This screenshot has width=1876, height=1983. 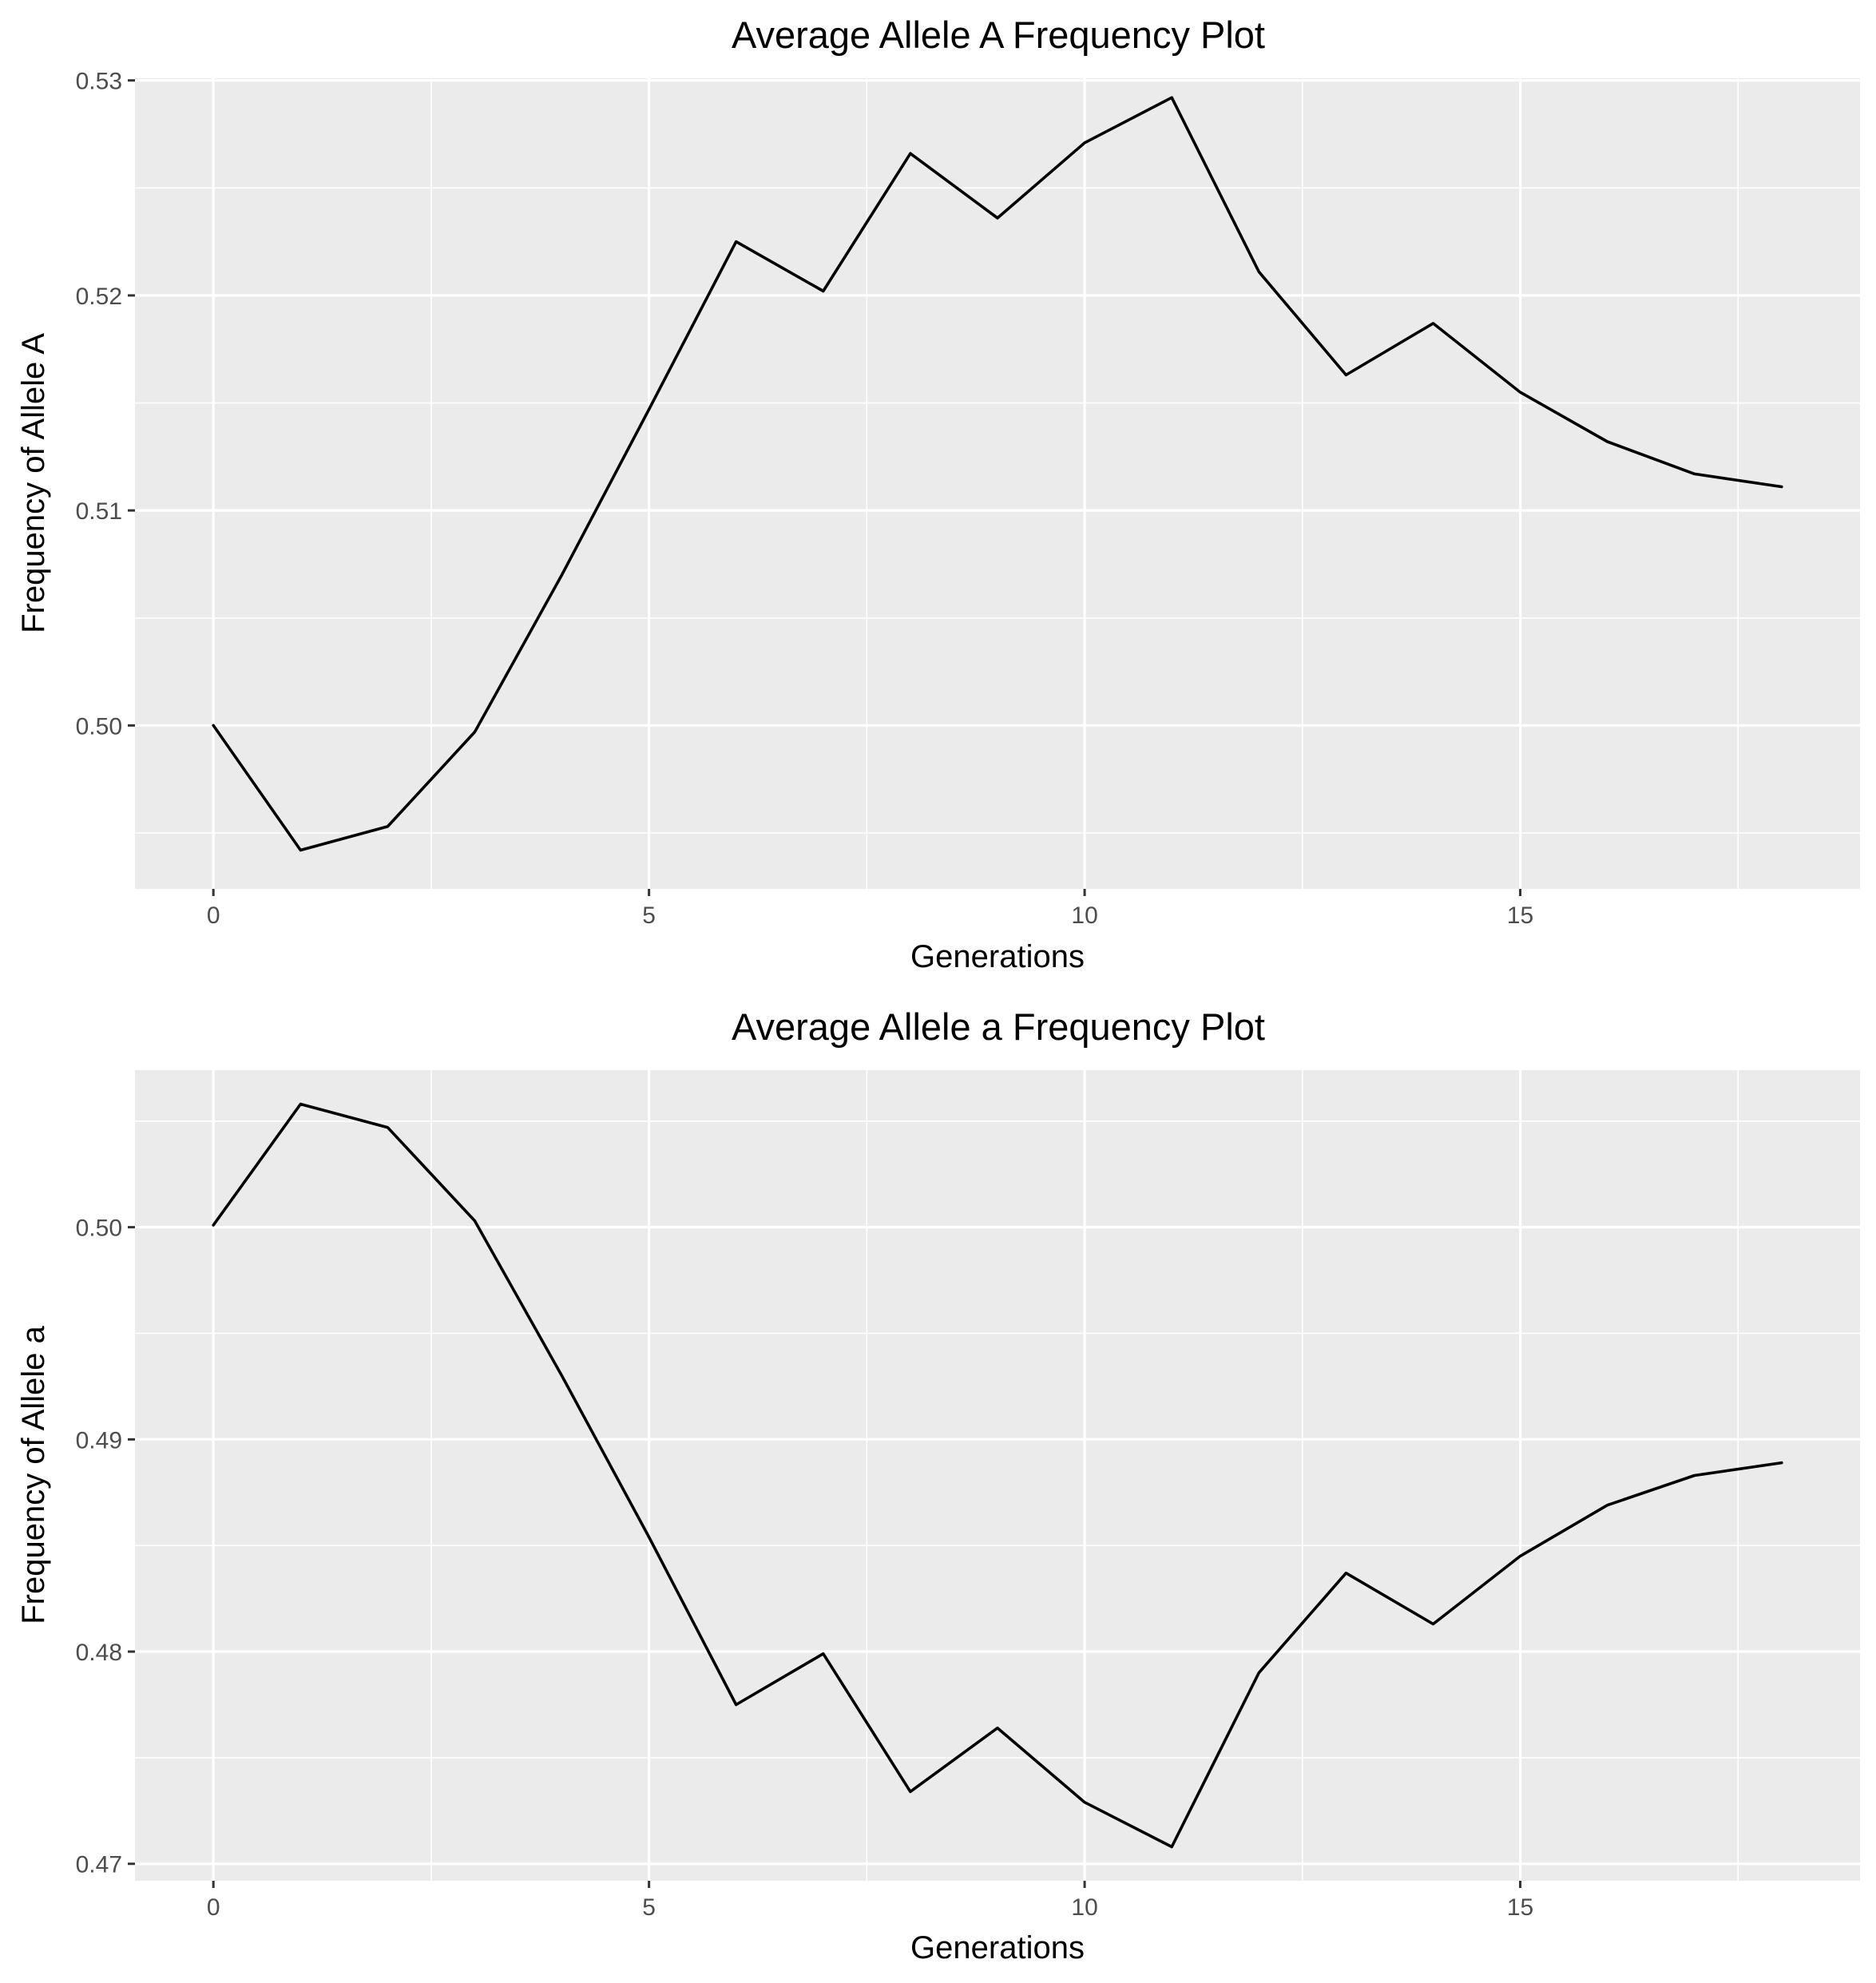 I want to click on y-tick-label: 0.51, so click(x=99, y=511).